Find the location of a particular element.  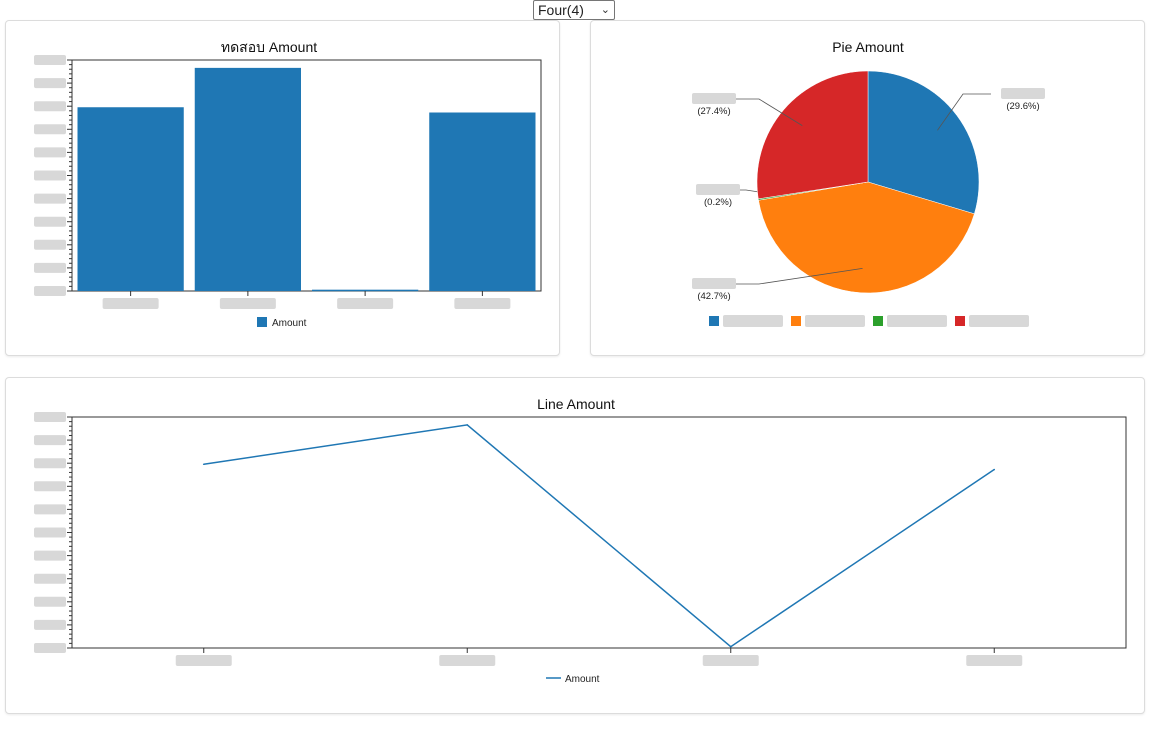

chart-count-select: Four(4) ⌄ is located at coordinates (574, 10).